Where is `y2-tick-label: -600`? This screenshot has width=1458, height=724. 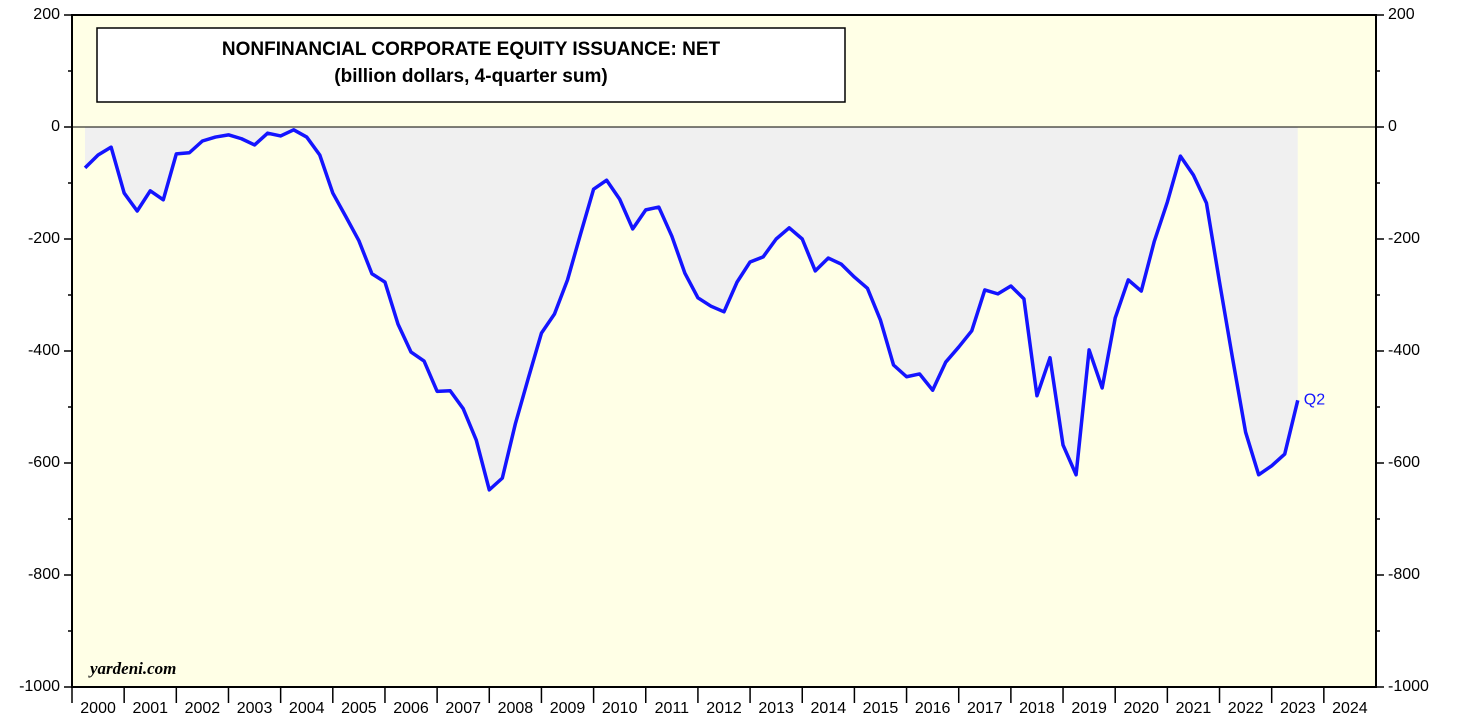
y2-tick-label: -600 is located at coordinates (1404, 462).